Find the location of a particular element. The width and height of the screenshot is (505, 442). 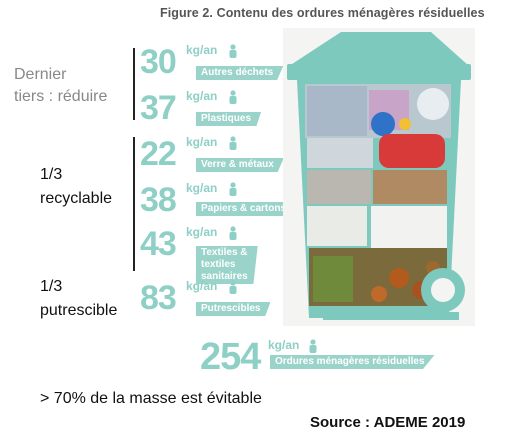

row-label: Verre & métaux is located at coordinates (240, 165).